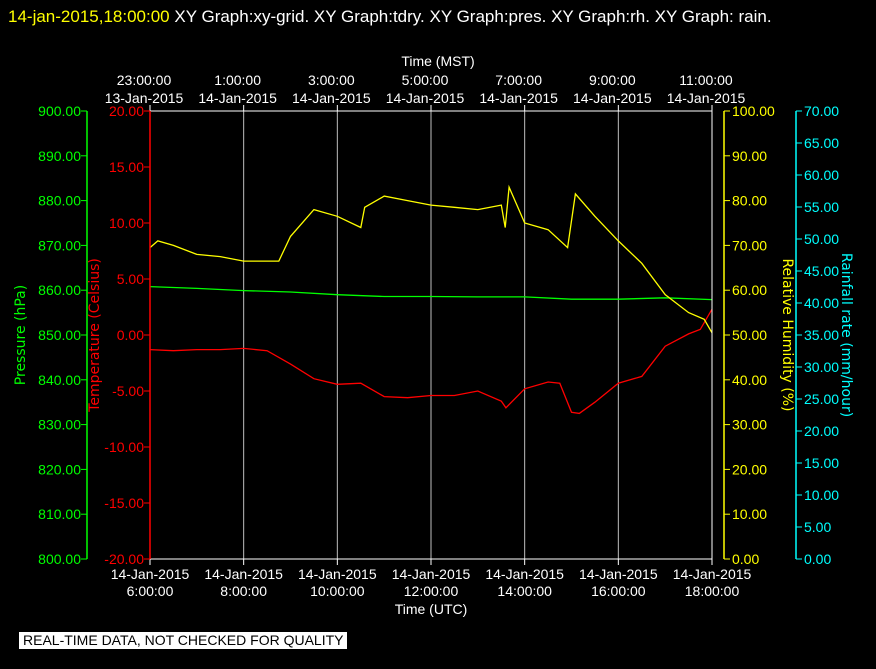  I want to click on quality-notice: REAL-TIME DATA, NOT CHECKED FOR QUALITY, so click(183, 640).